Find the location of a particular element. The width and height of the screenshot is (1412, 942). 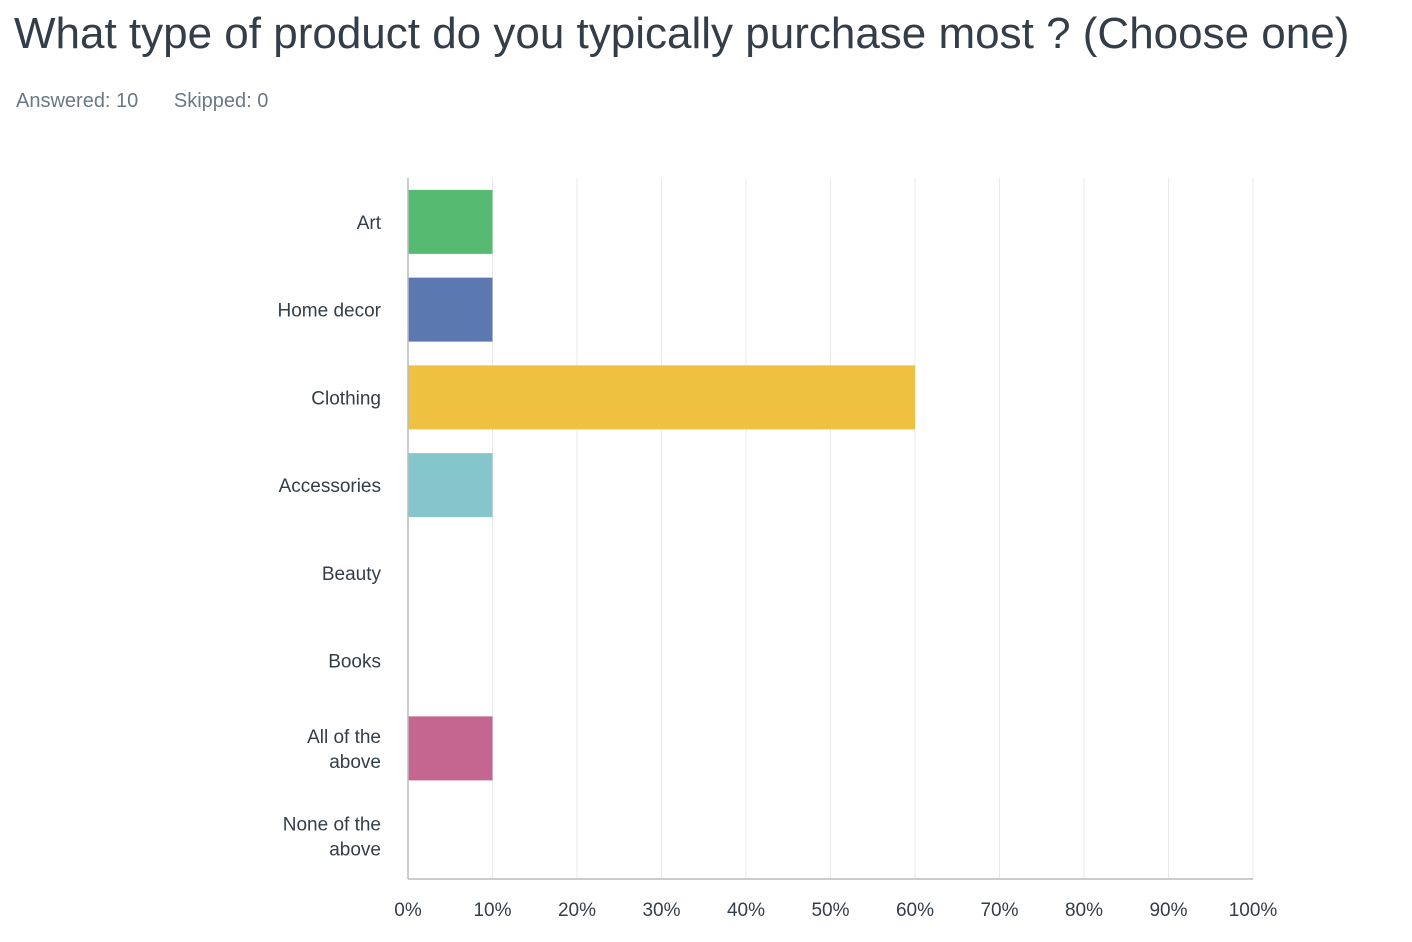

x-tick-label: 10% is located at coordinates (492, 910).